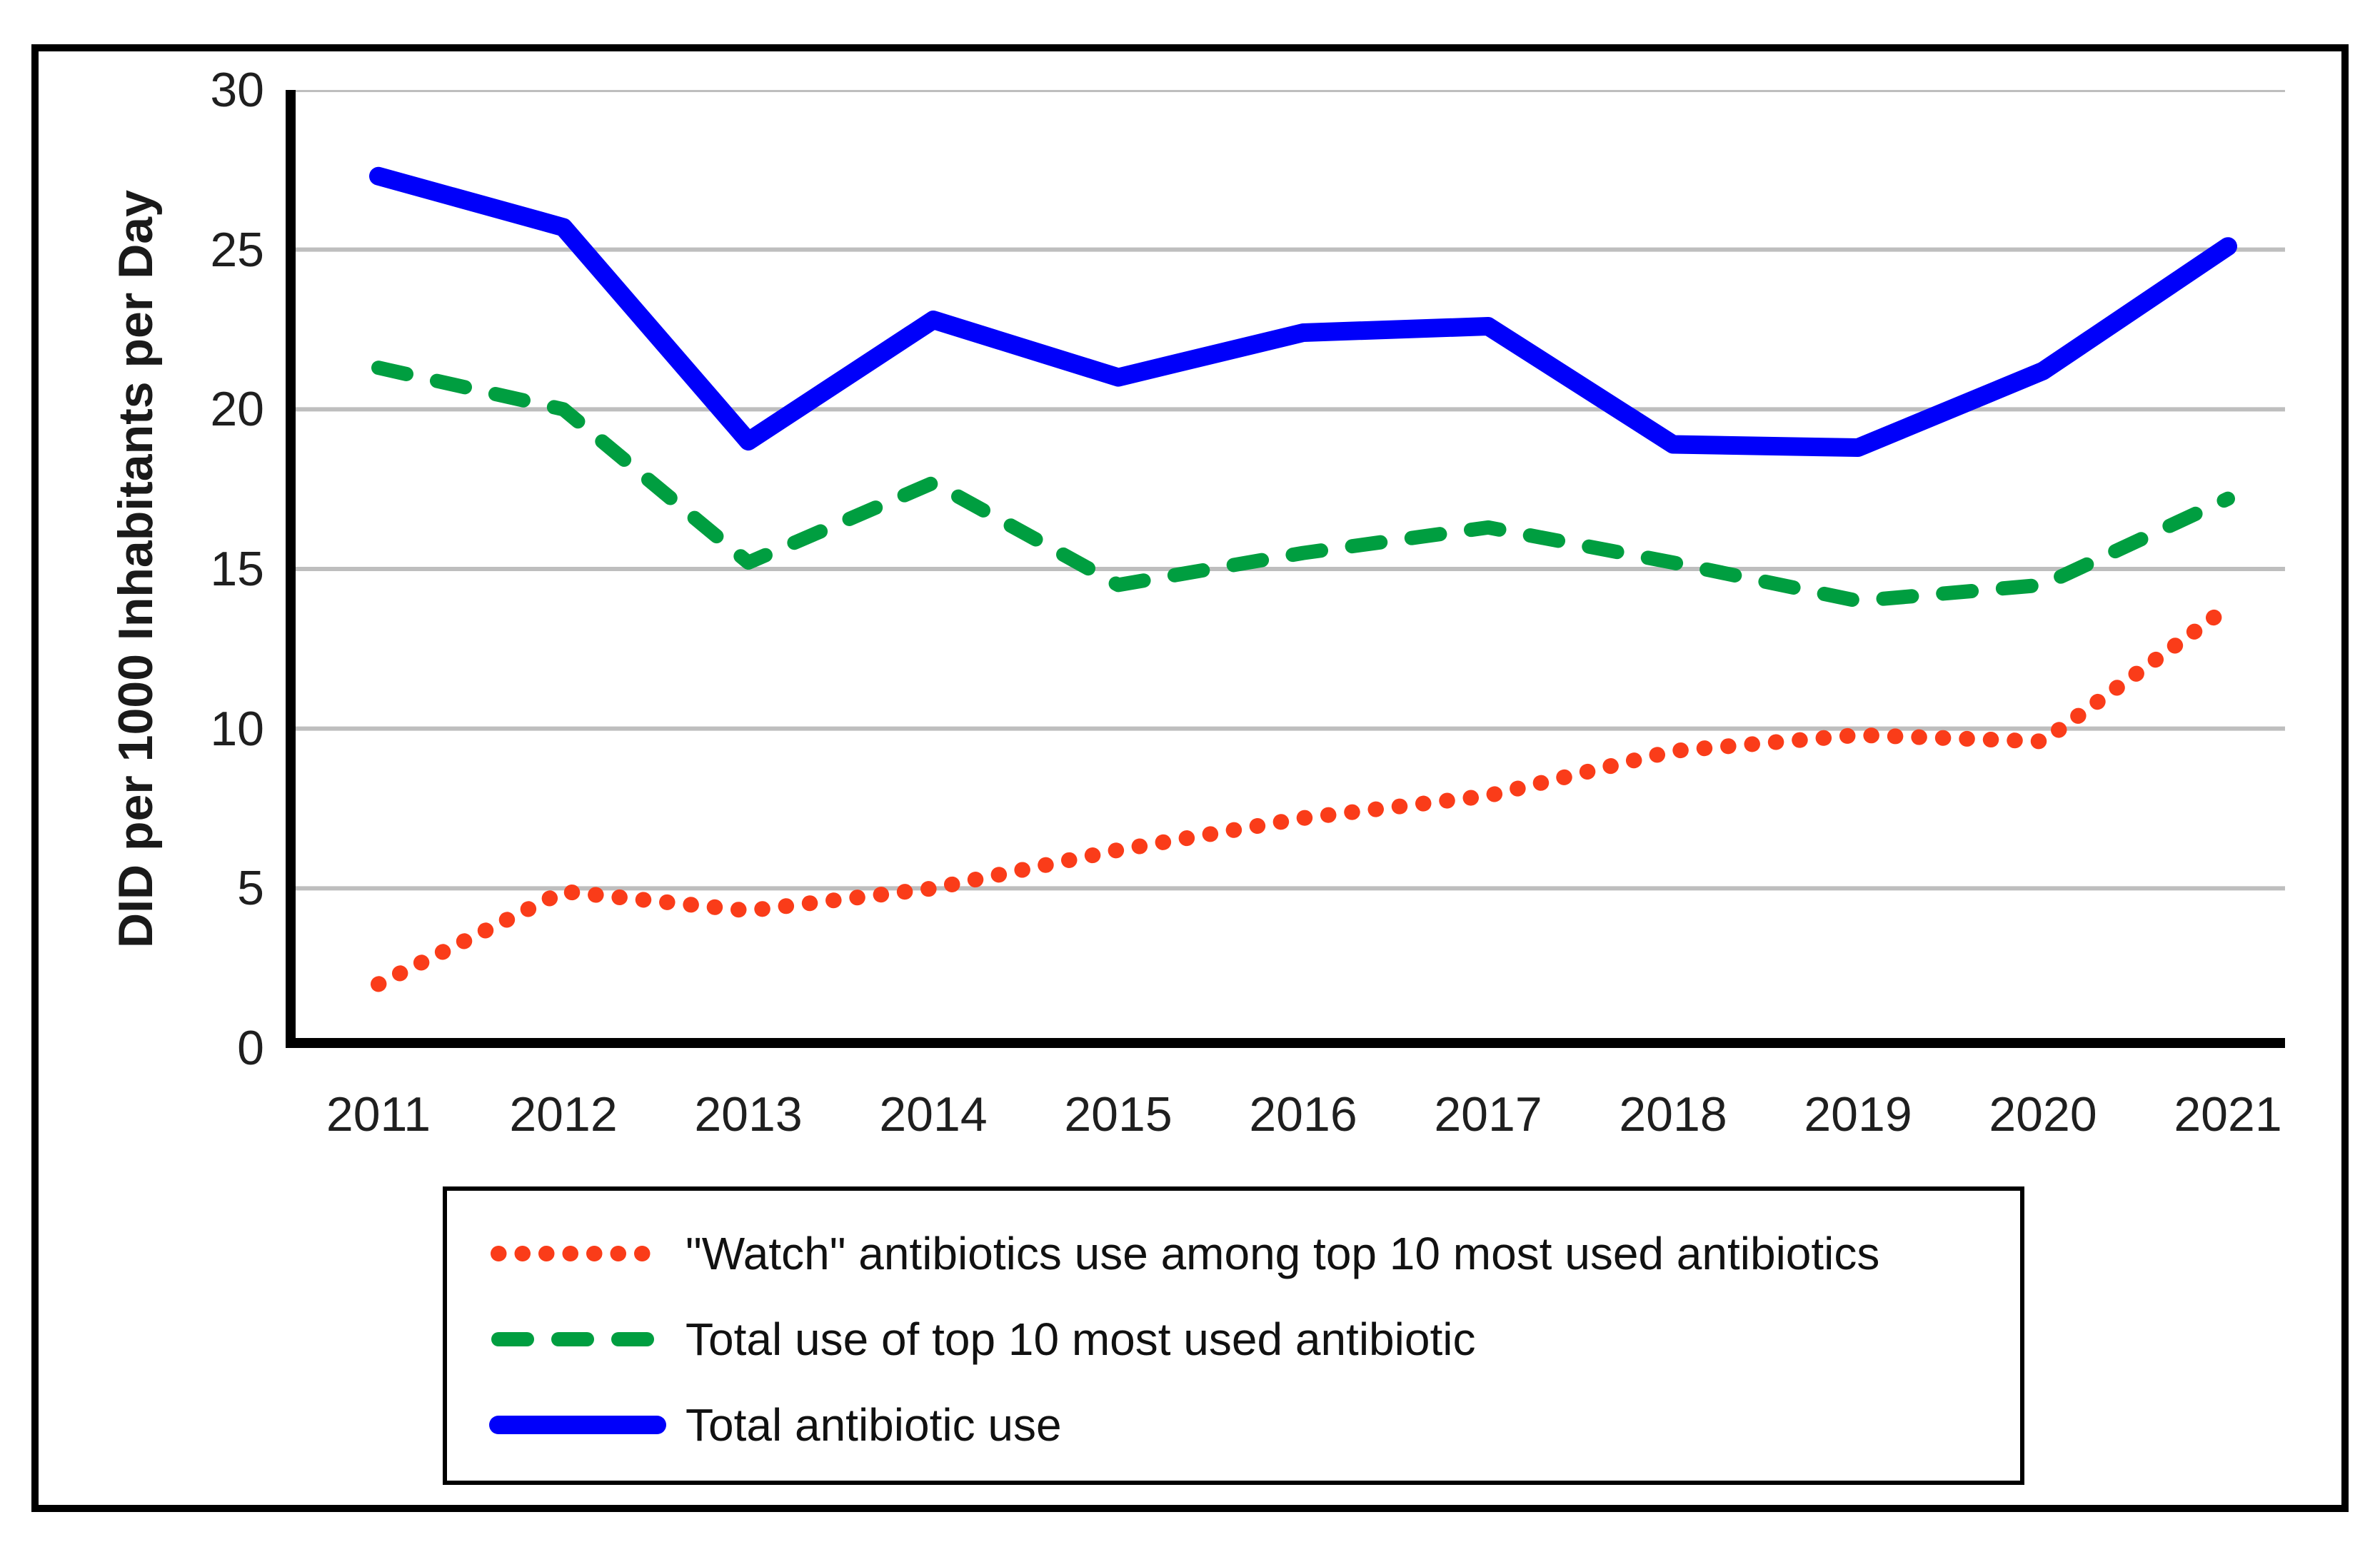  Describe the element at coordinates (1303, 312) in the screenshot. I see `series-line-solid` at that location.